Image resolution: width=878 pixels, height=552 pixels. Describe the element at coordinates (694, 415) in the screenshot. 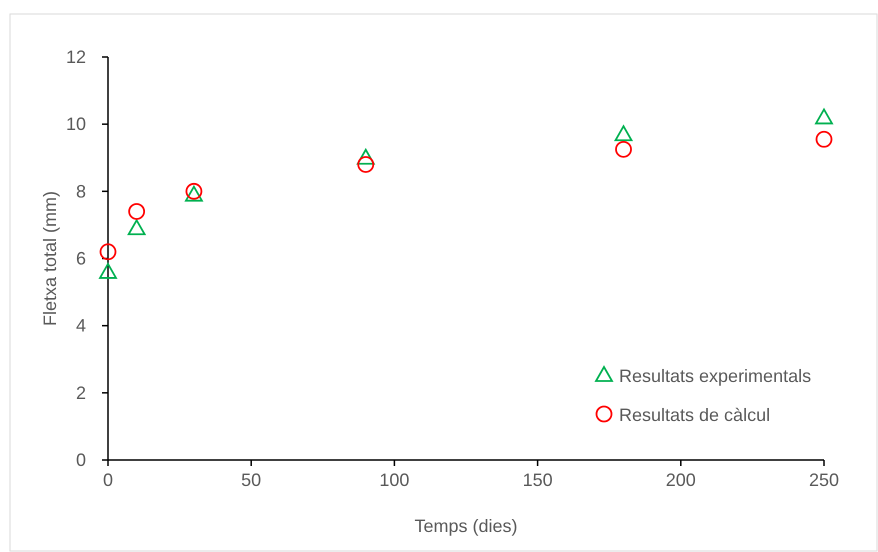

I see `legend-label: Resultats de càlcul` at that location.